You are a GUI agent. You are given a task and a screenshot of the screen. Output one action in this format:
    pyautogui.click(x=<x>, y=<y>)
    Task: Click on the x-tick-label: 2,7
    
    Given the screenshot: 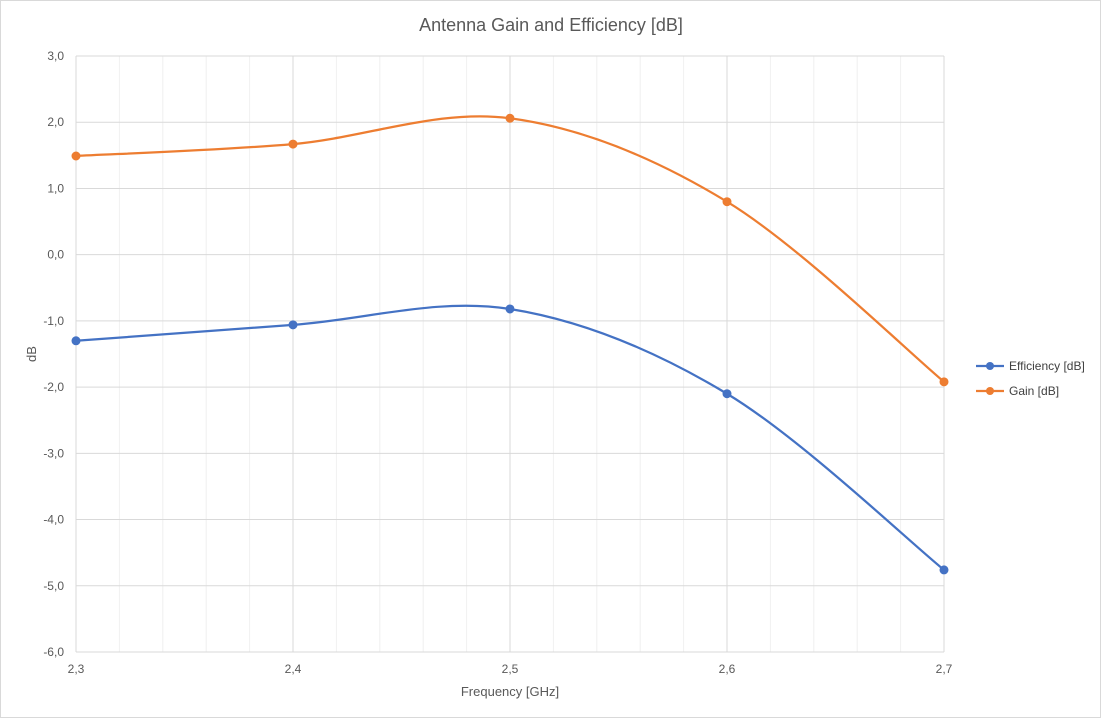 What is the action you would take?
    pyautogui.click(x=944, y=669)
    